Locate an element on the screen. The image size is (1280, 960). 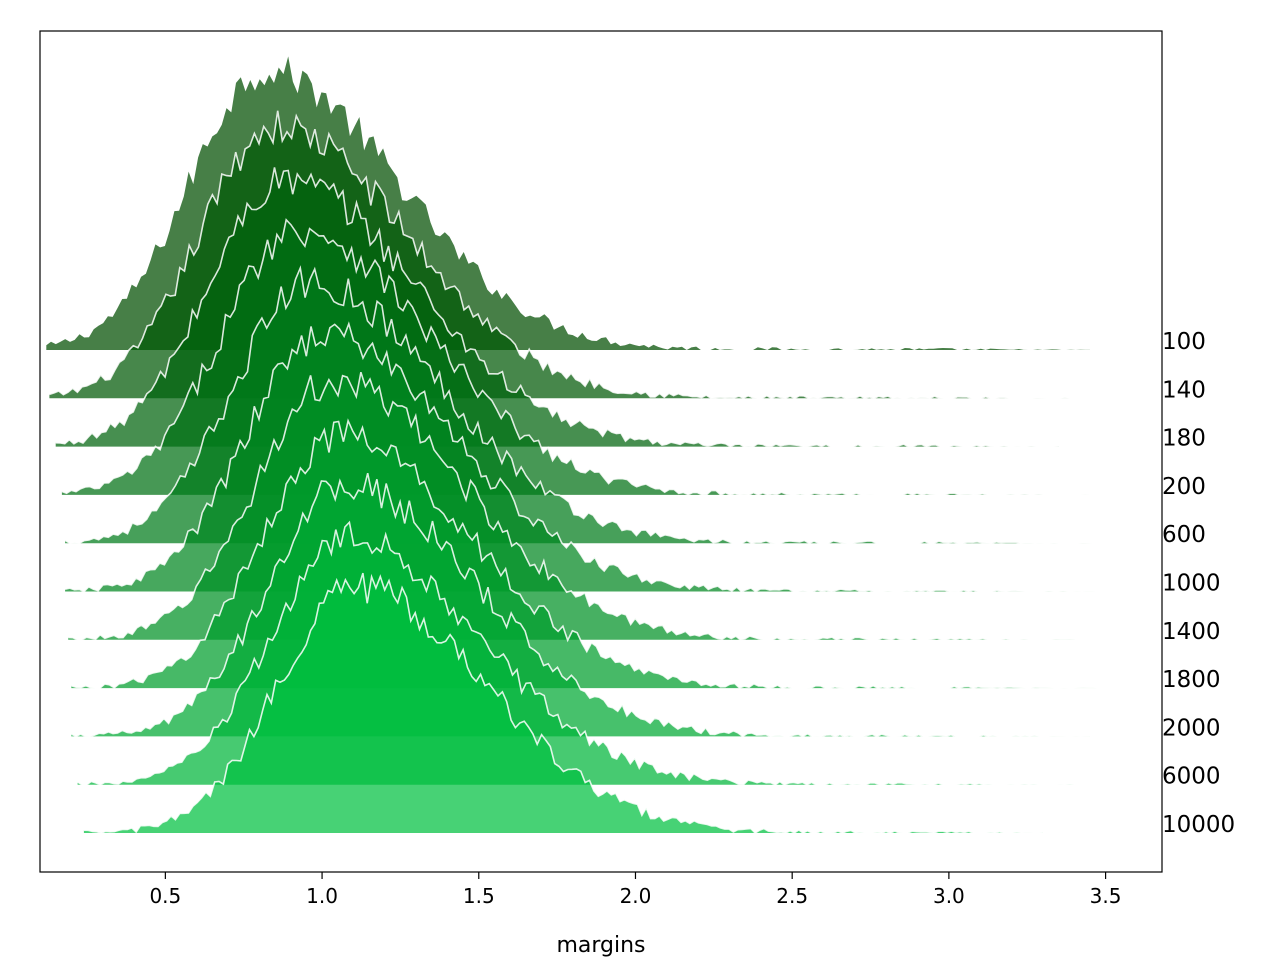
x-axis: 0.5 1.0 1.5 2.0 2.5 3.0 3.5 is located at coordinates (635, 890).